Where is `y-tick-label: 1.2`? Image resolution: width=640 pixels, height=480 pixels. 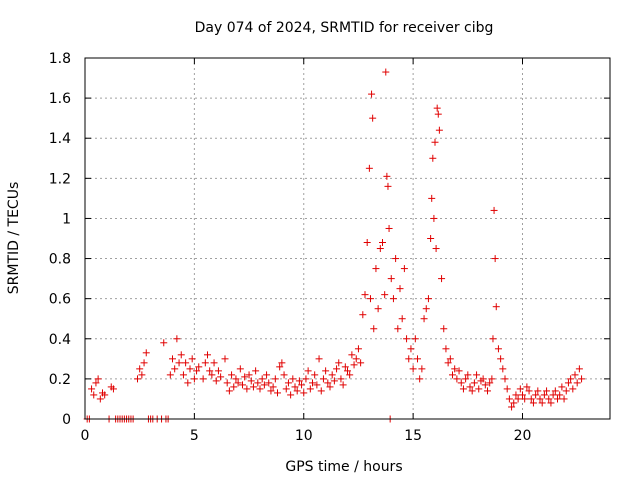
y-tick-label: 1.2 is located at coordinates (60, 179).